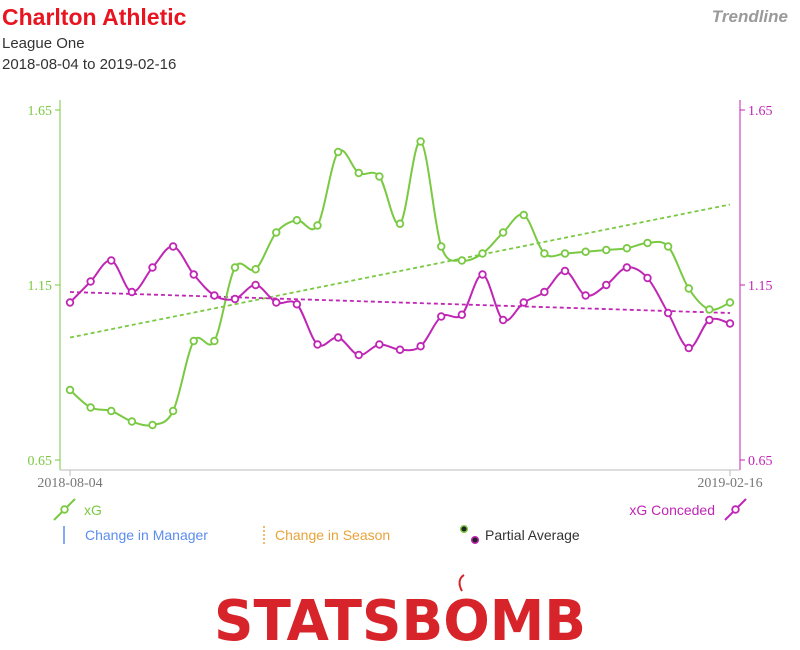  I want to click on team-title: Charlton Athletic, so click(94, 17).